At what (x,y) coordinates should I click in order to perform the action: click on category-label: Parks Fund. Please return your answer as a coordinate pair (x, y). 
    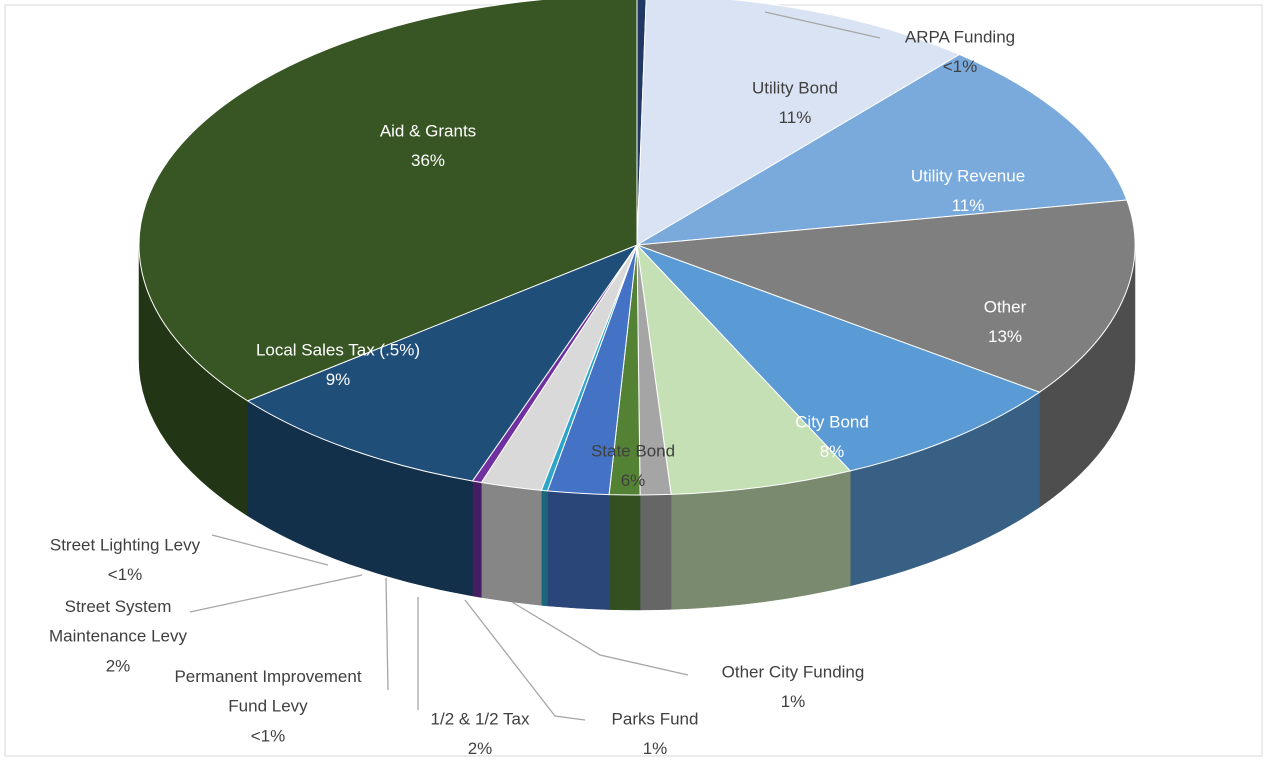
    Looking at the image, I should click on (655, 718).